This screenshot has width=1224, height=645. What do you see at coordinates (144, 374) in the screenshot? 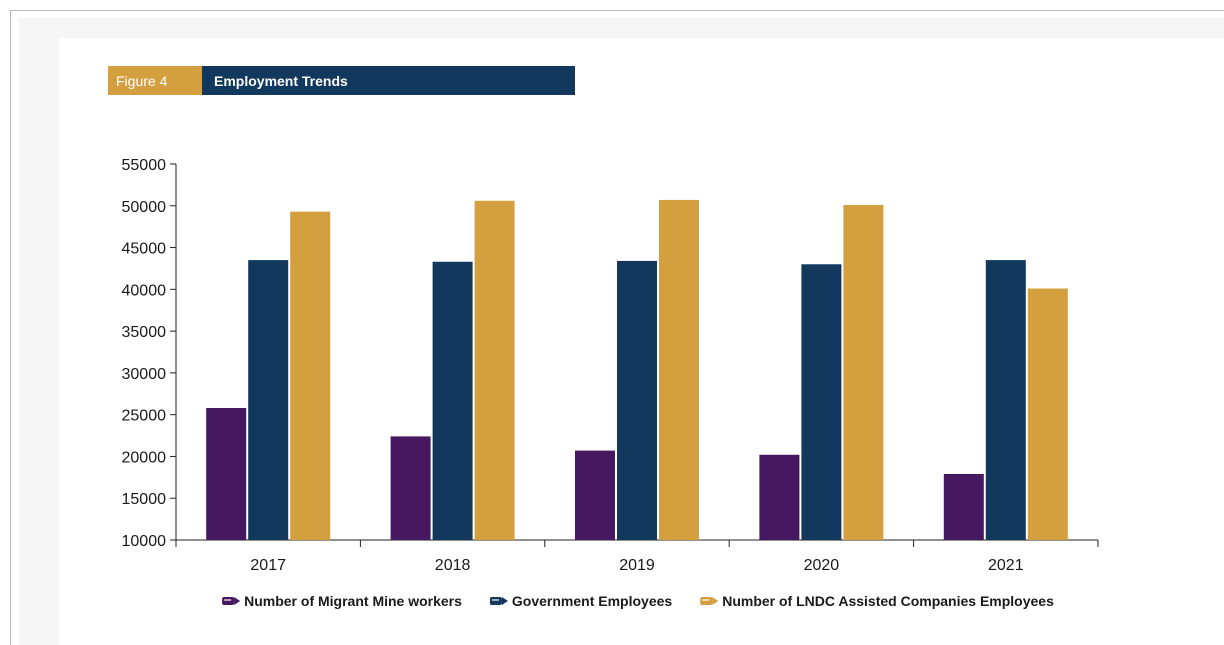
I see `y-tick-label: 30000` at bounding box center [144, 374].